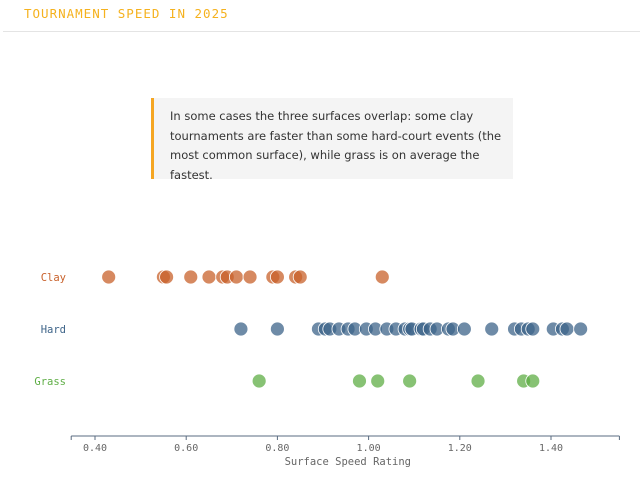  Describe the element at coordinates (348, 462) in the screenshot. I see `x-axis-label: Surface Speed Rating` at that location.